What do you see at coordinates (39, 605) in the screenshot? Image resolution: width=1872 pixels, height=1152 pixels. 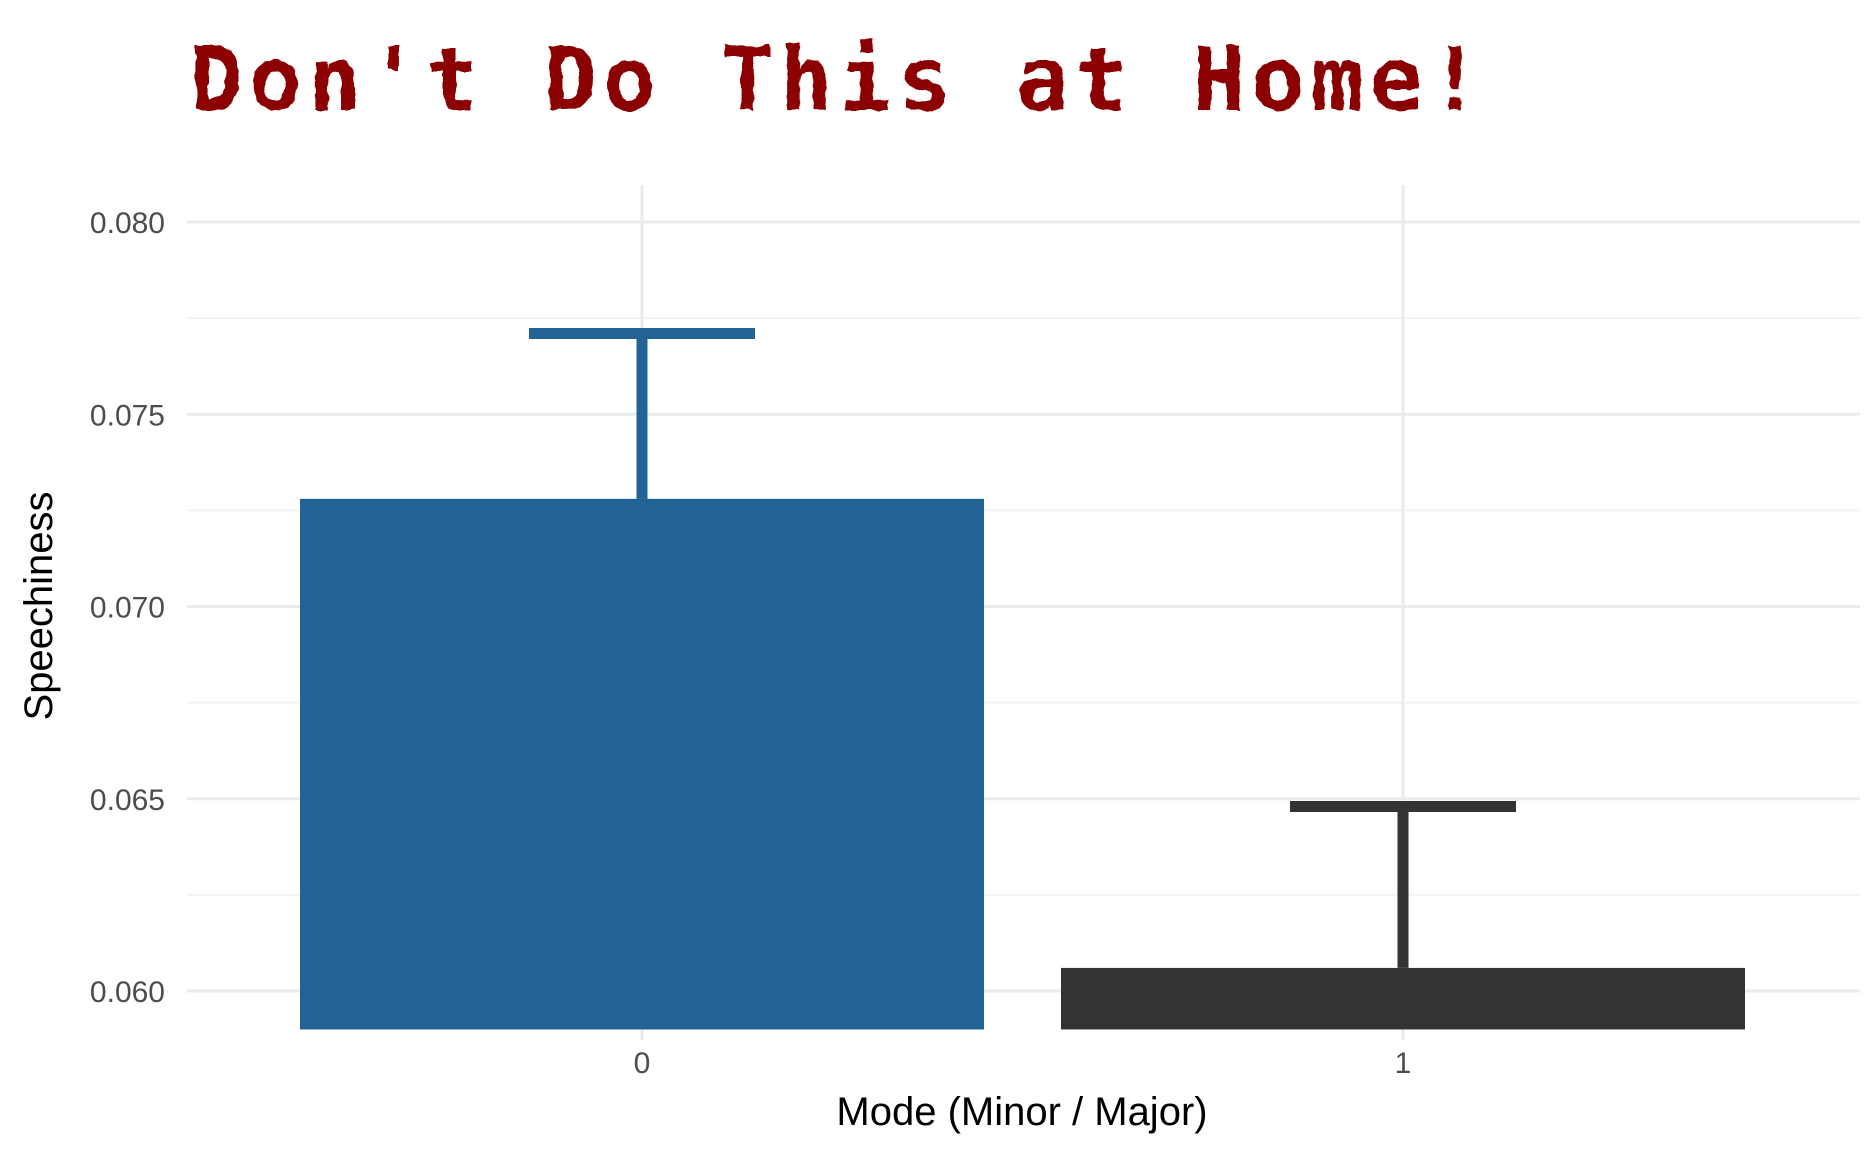 I see `y-axis-title: Speechiness` at bounding box center [39, 605].